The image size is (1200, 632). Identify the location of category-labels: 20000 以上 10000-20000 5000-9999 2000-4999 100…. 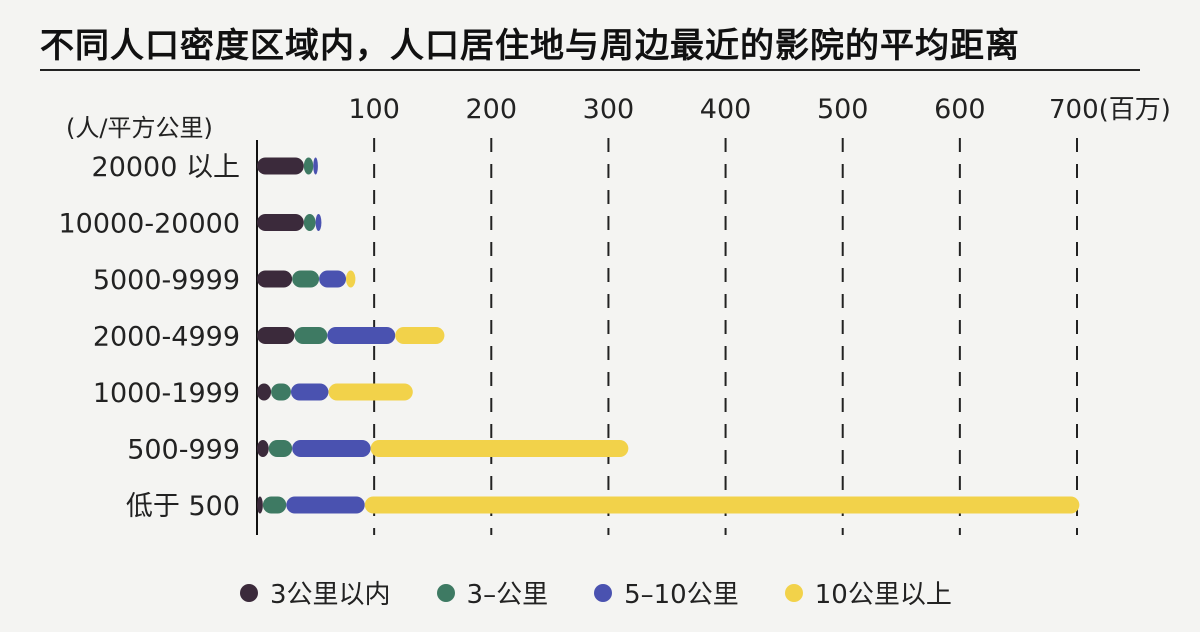
(149, 337).